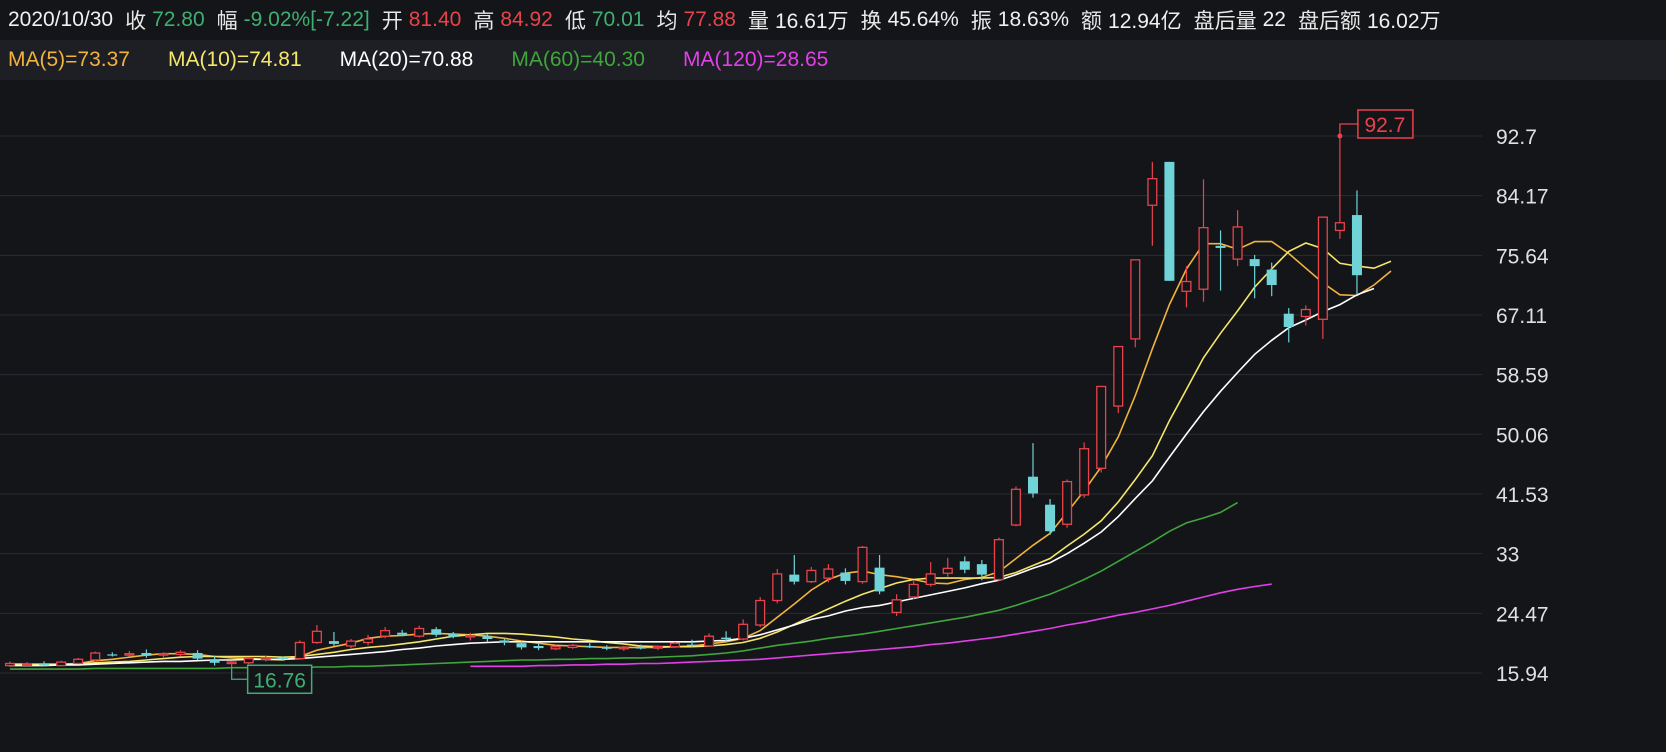 Image resolution: width=1666 pixels, height=752 pixels. I want to click on after-hours-amount-value: 16.02万, so click(1403, 21).